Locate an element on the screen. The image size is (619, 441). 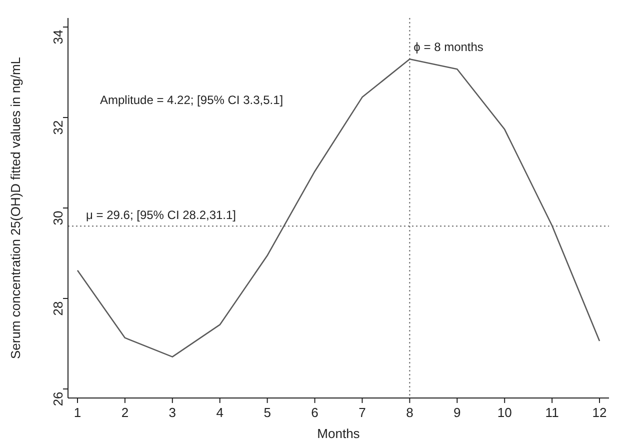
y-tick-label: 26 is located at coordinates (58, 399).